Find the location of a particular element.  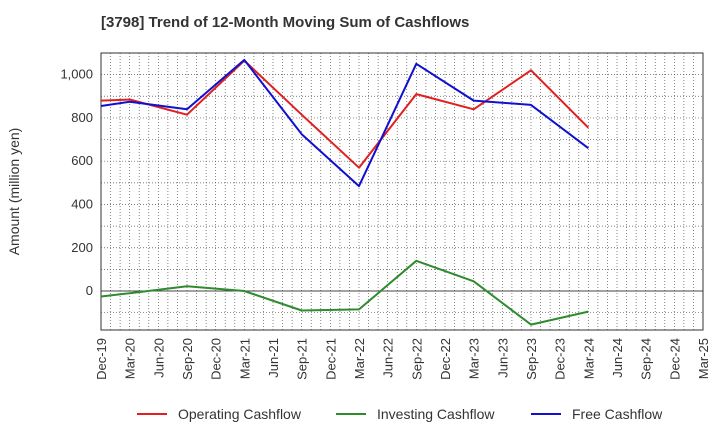

x-tick-label: Sep-22 is located at coordinates (416, 359).